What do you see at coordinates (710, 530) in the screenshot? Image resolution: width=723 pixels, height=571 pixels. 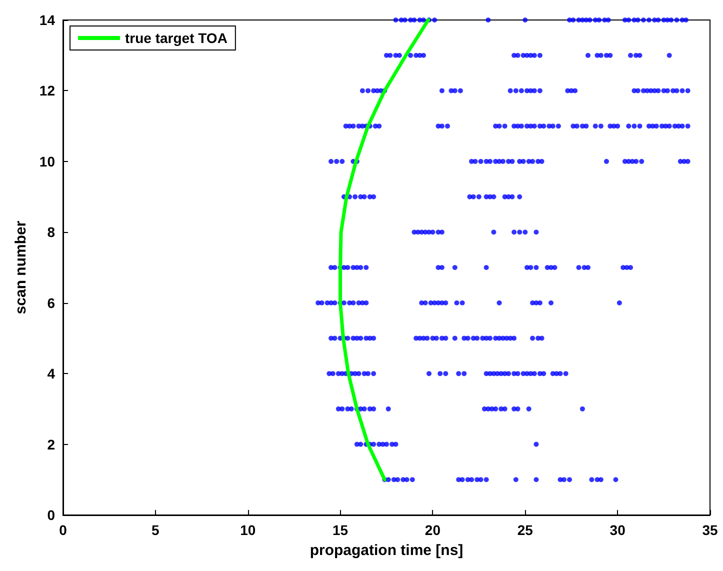 I see `x-tick-label: 35` at bounding box center [710, 530].